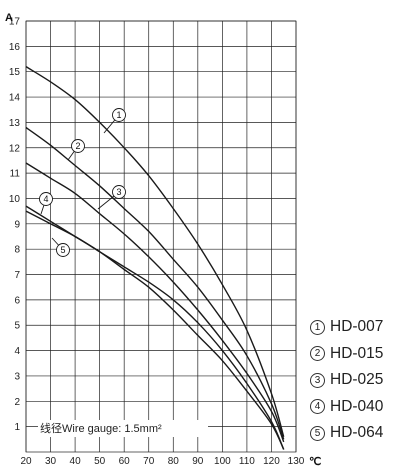 The width and height of the screenshot is (407, 468). I want to click on legend-item: 2 HD-015, so click(358, 354).